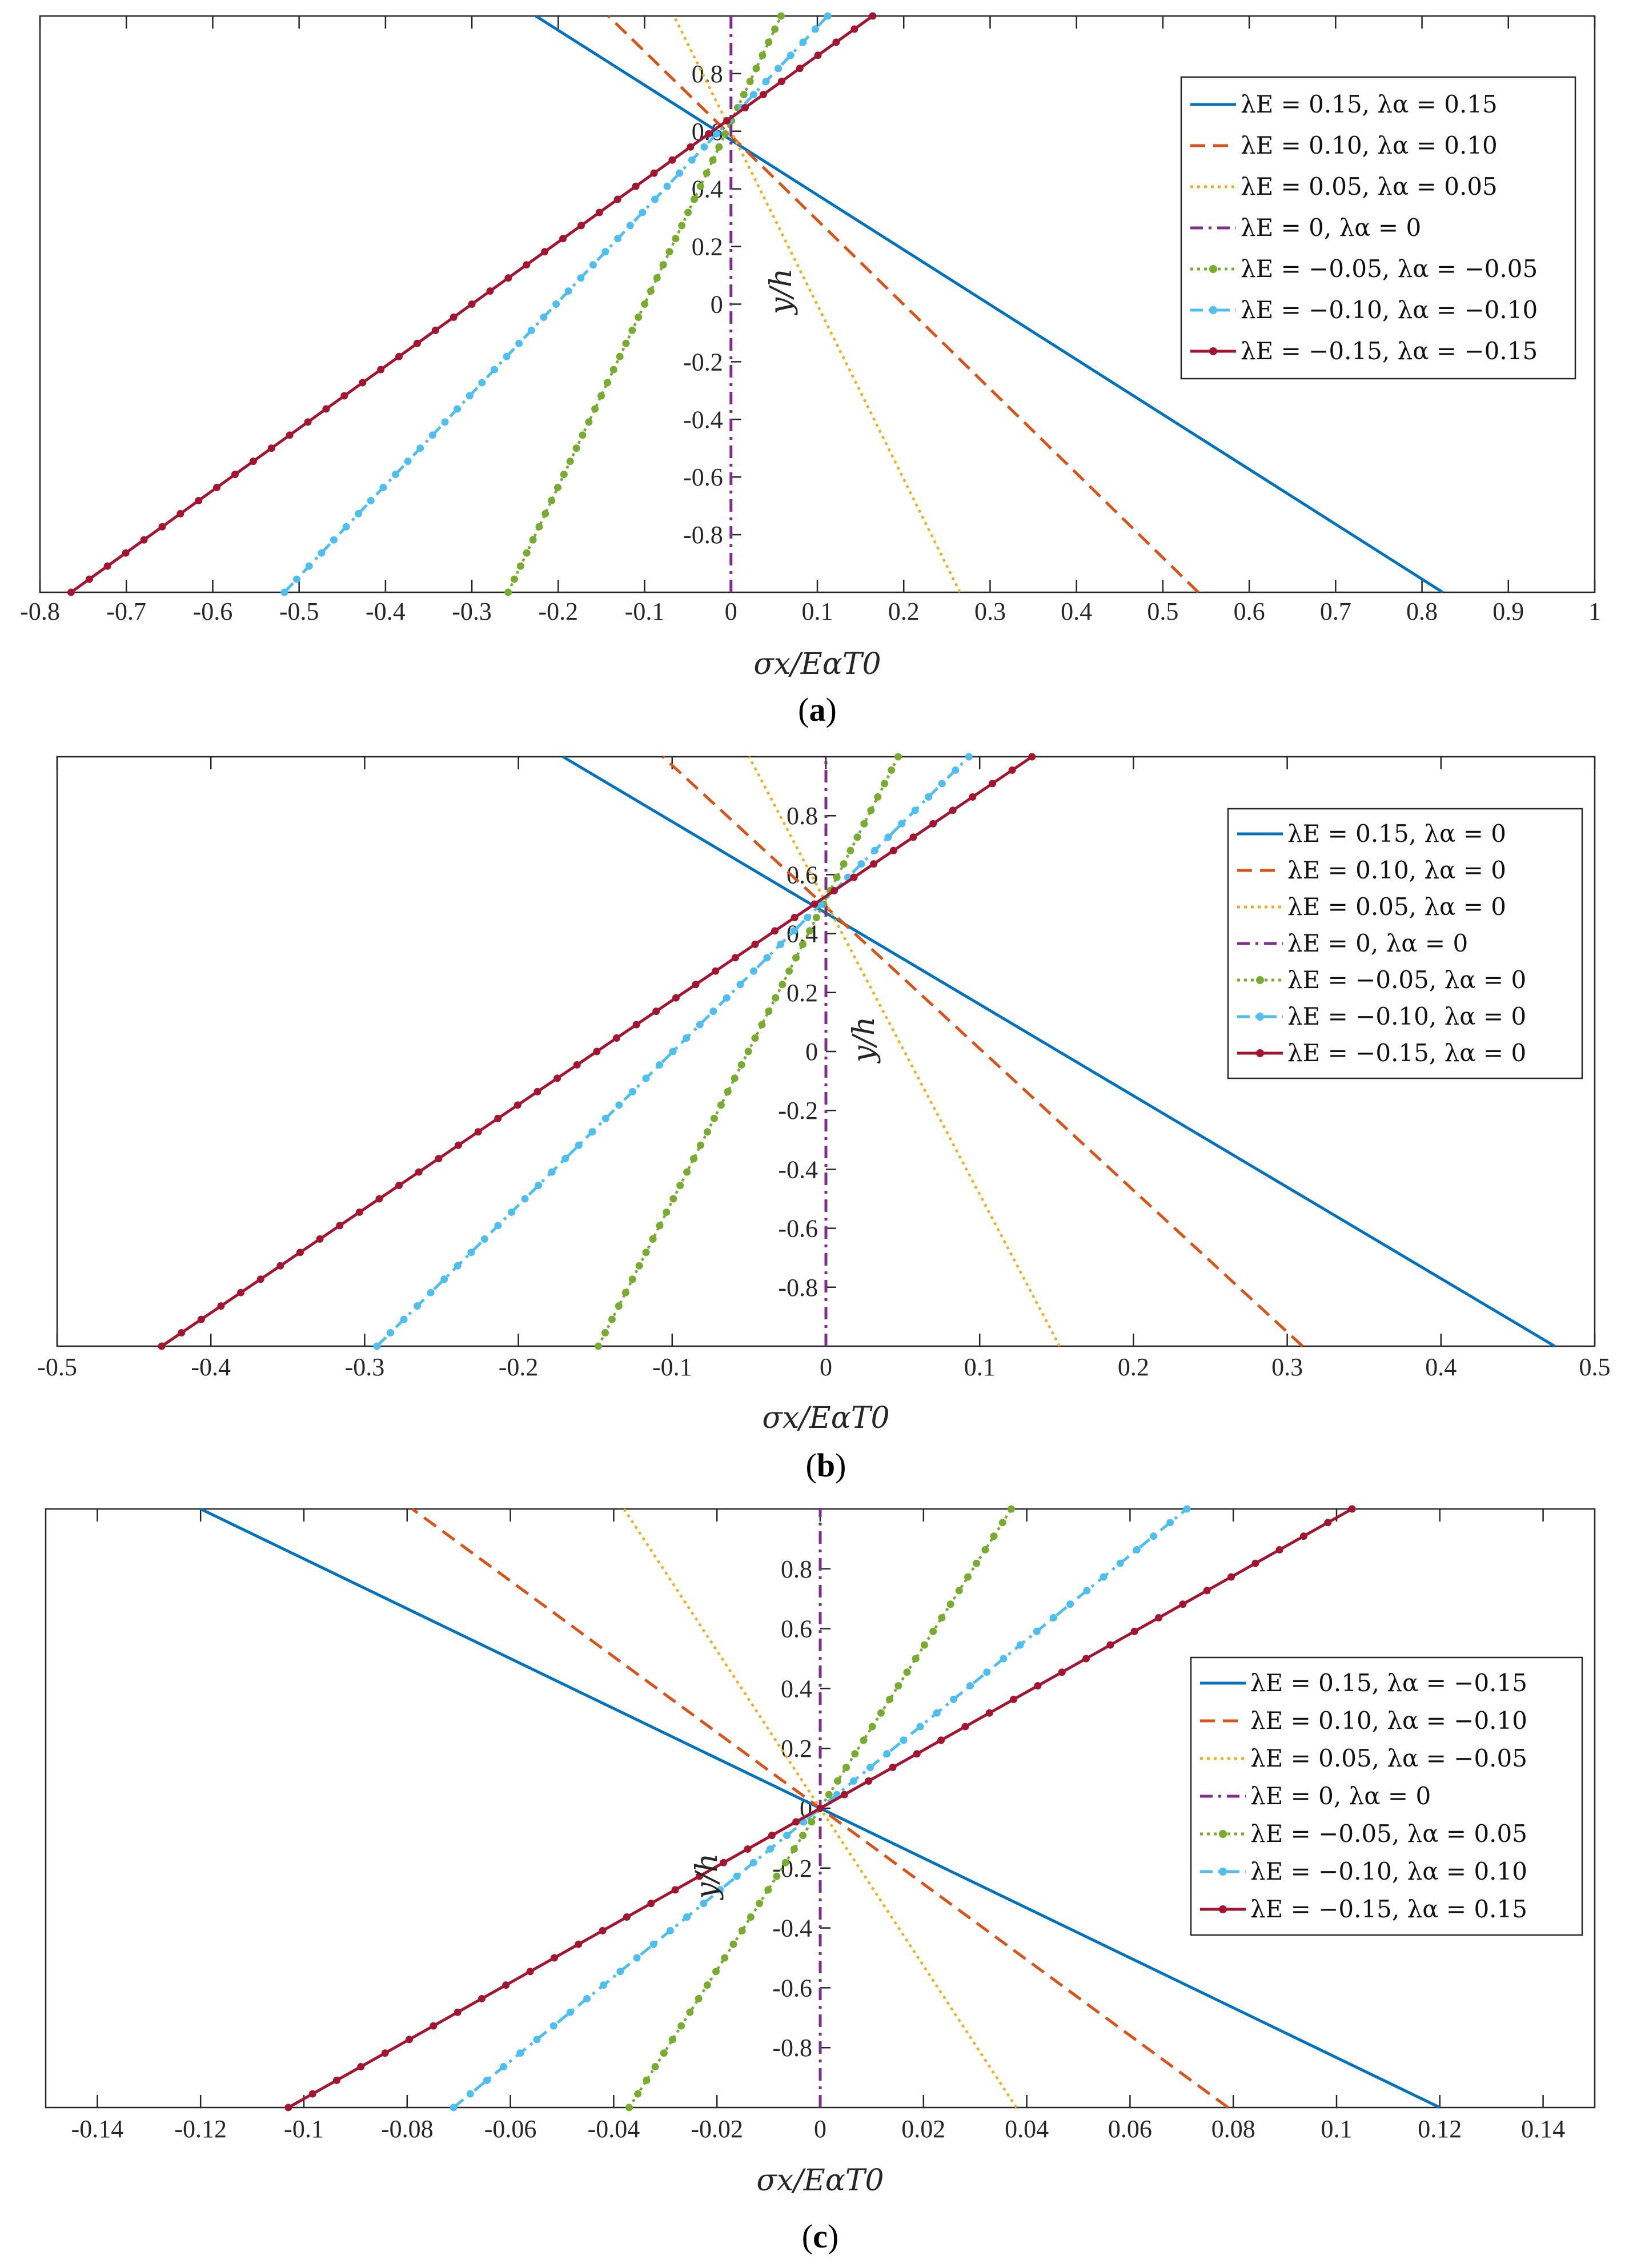  What do you see at coordinates (1441, 1367) in the screenshot?
I see `x-tick-label: 0.4` at bounding box center [1441, 1367].